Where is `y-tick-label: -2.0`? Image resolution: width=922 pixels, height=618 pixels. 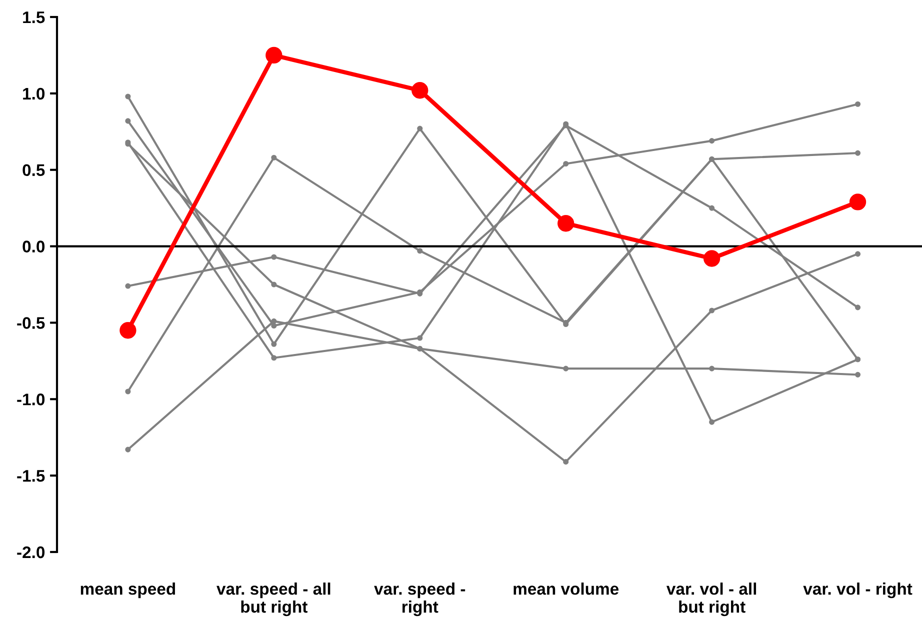
y-tick-label: -2.0 is located at coordinates (31, 552).